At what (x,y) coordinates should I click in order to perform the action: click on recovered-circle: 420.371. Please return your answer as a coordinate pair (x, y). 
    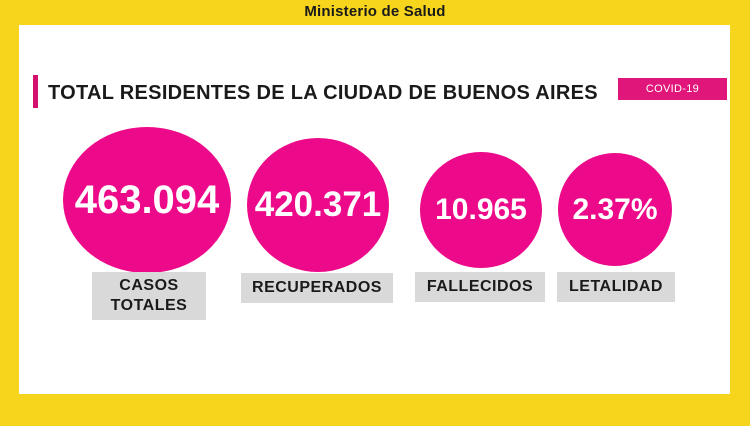
    Looking at the image, I should click on (318, 205).